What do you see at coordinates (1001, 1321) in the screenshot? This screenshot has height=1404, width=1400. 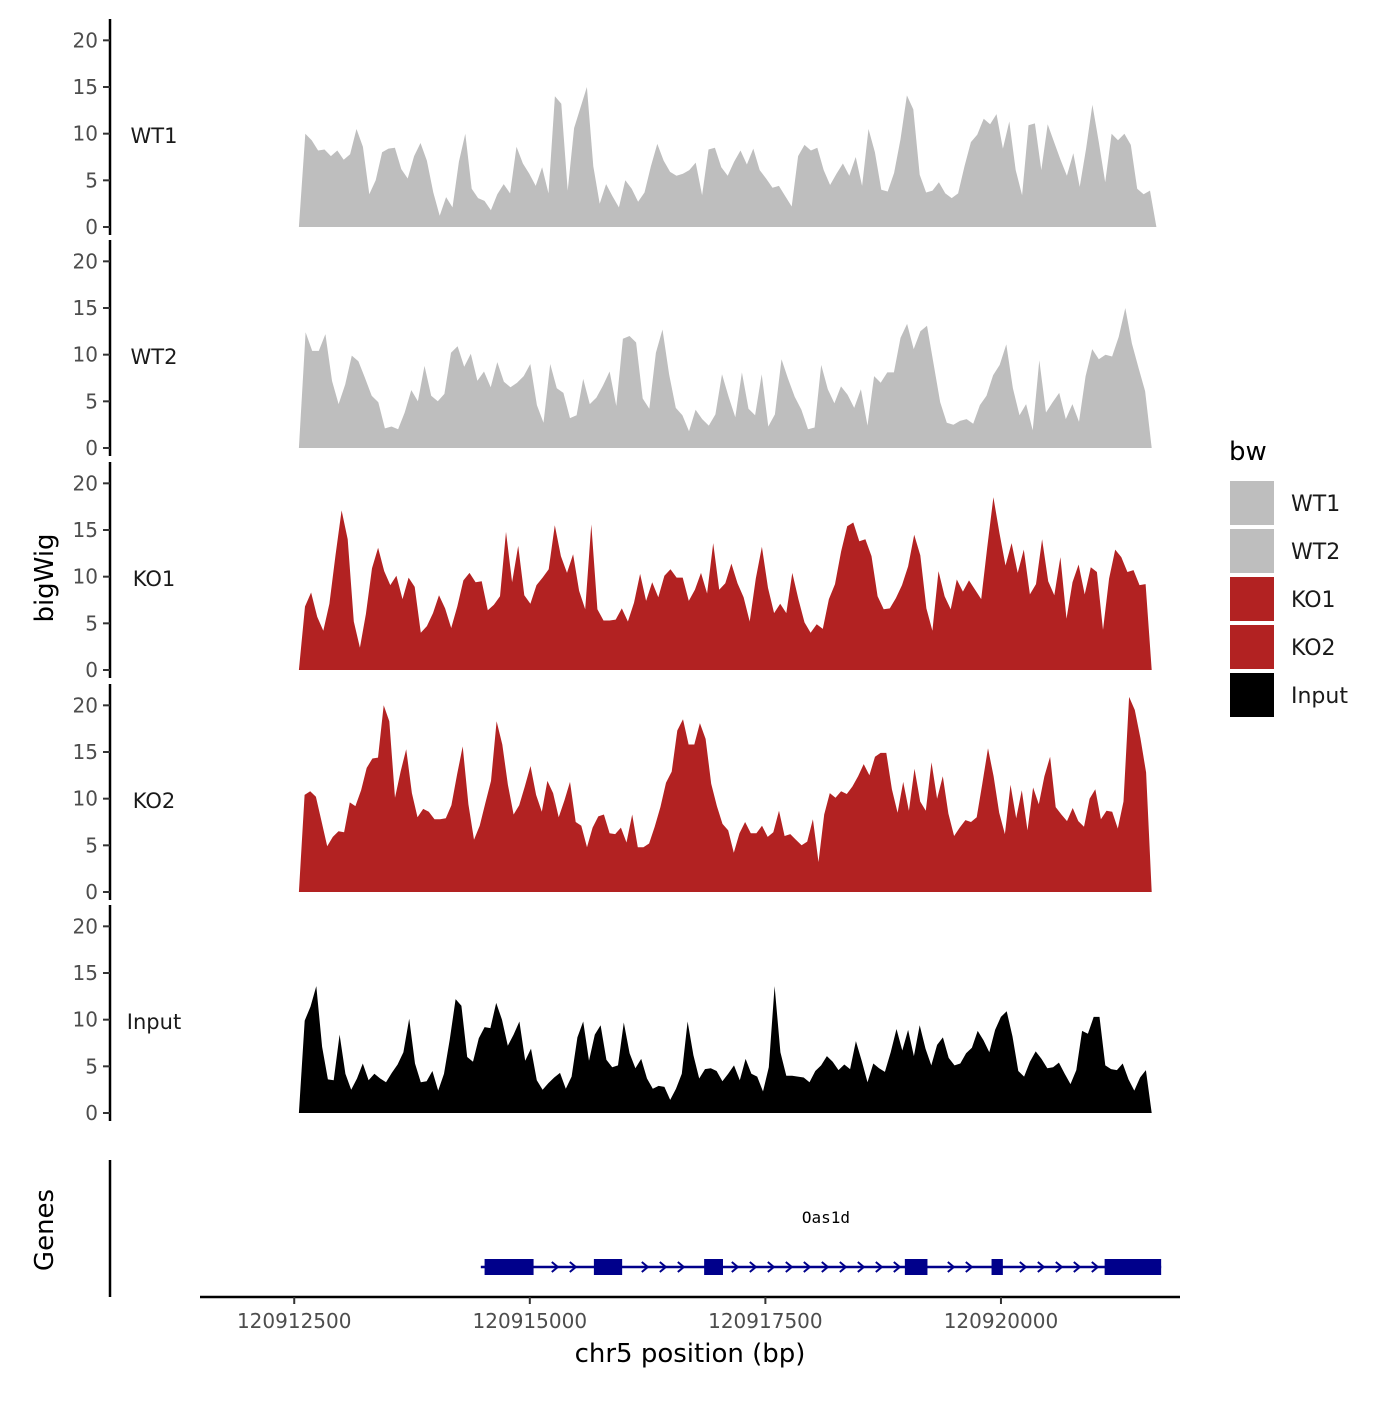 I see `x-tick-label: 120920000` at bounding box center [1001, 1321].